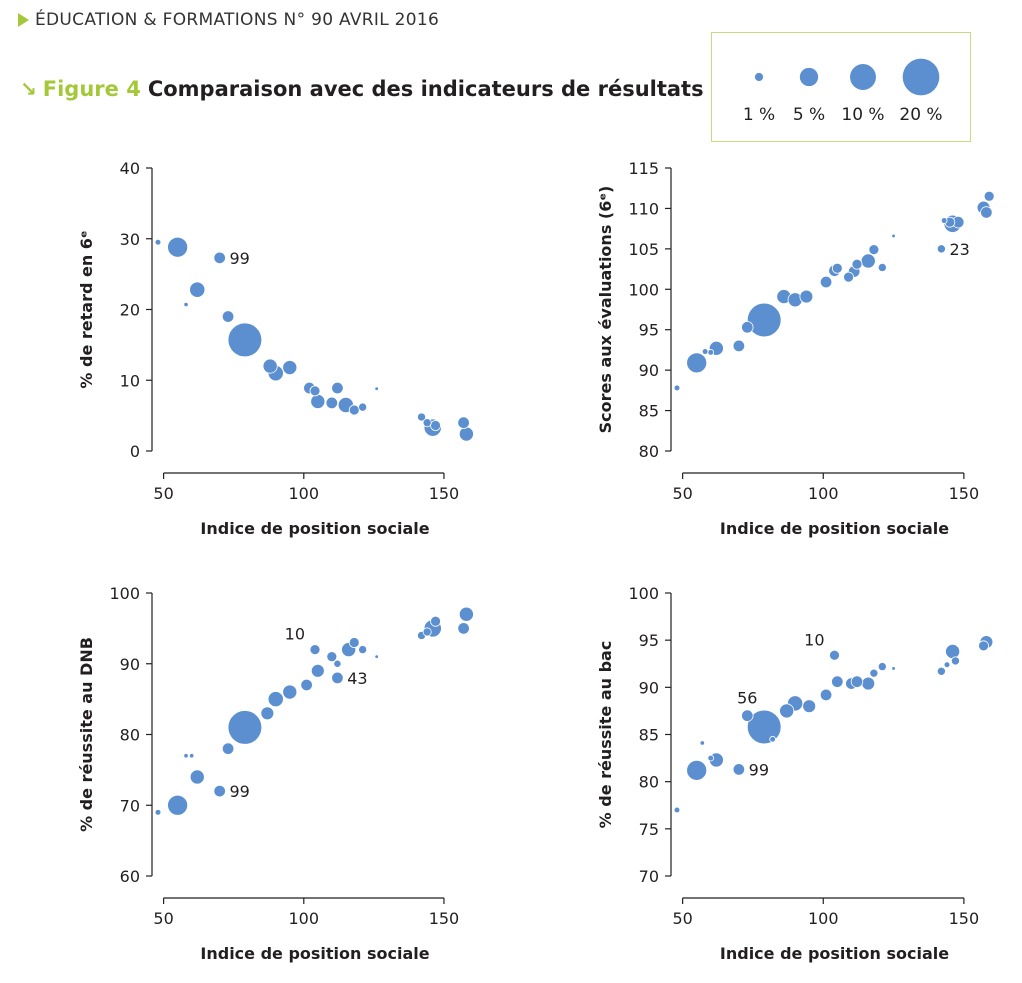 This screenshot has height=983, width=1022. What do you see at coordinates (643, 249) in the screenshot?
I see `y-tick-label: 105` at bounding box center [643, 249].